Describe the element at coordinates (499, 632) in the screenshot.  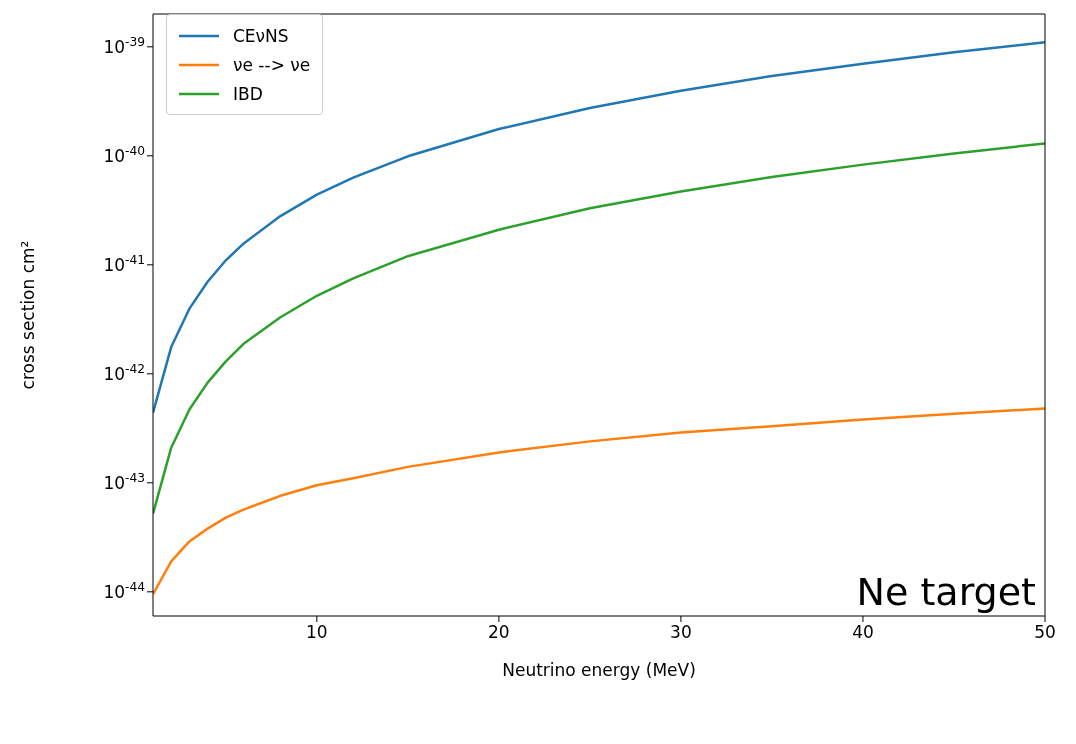
I see `x-tick-label: 20` at that location.